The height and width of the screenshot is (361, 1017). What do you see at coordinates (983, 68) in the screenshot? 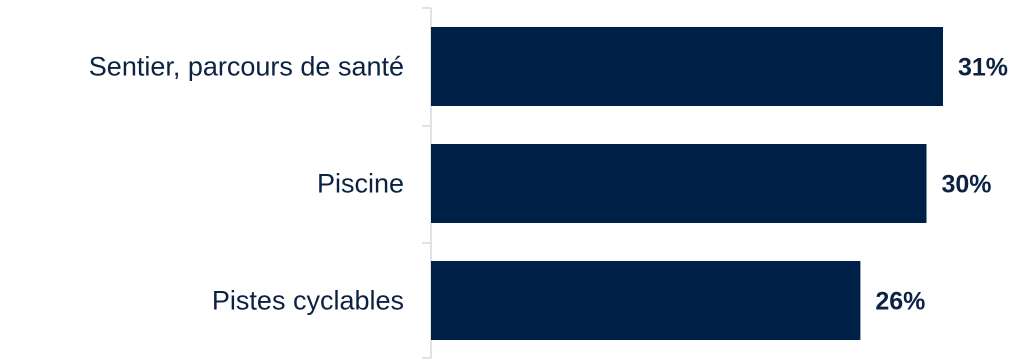
I see `value-label-sentier-parcours-de-sante: 31%` at bounding box center [983, 68].